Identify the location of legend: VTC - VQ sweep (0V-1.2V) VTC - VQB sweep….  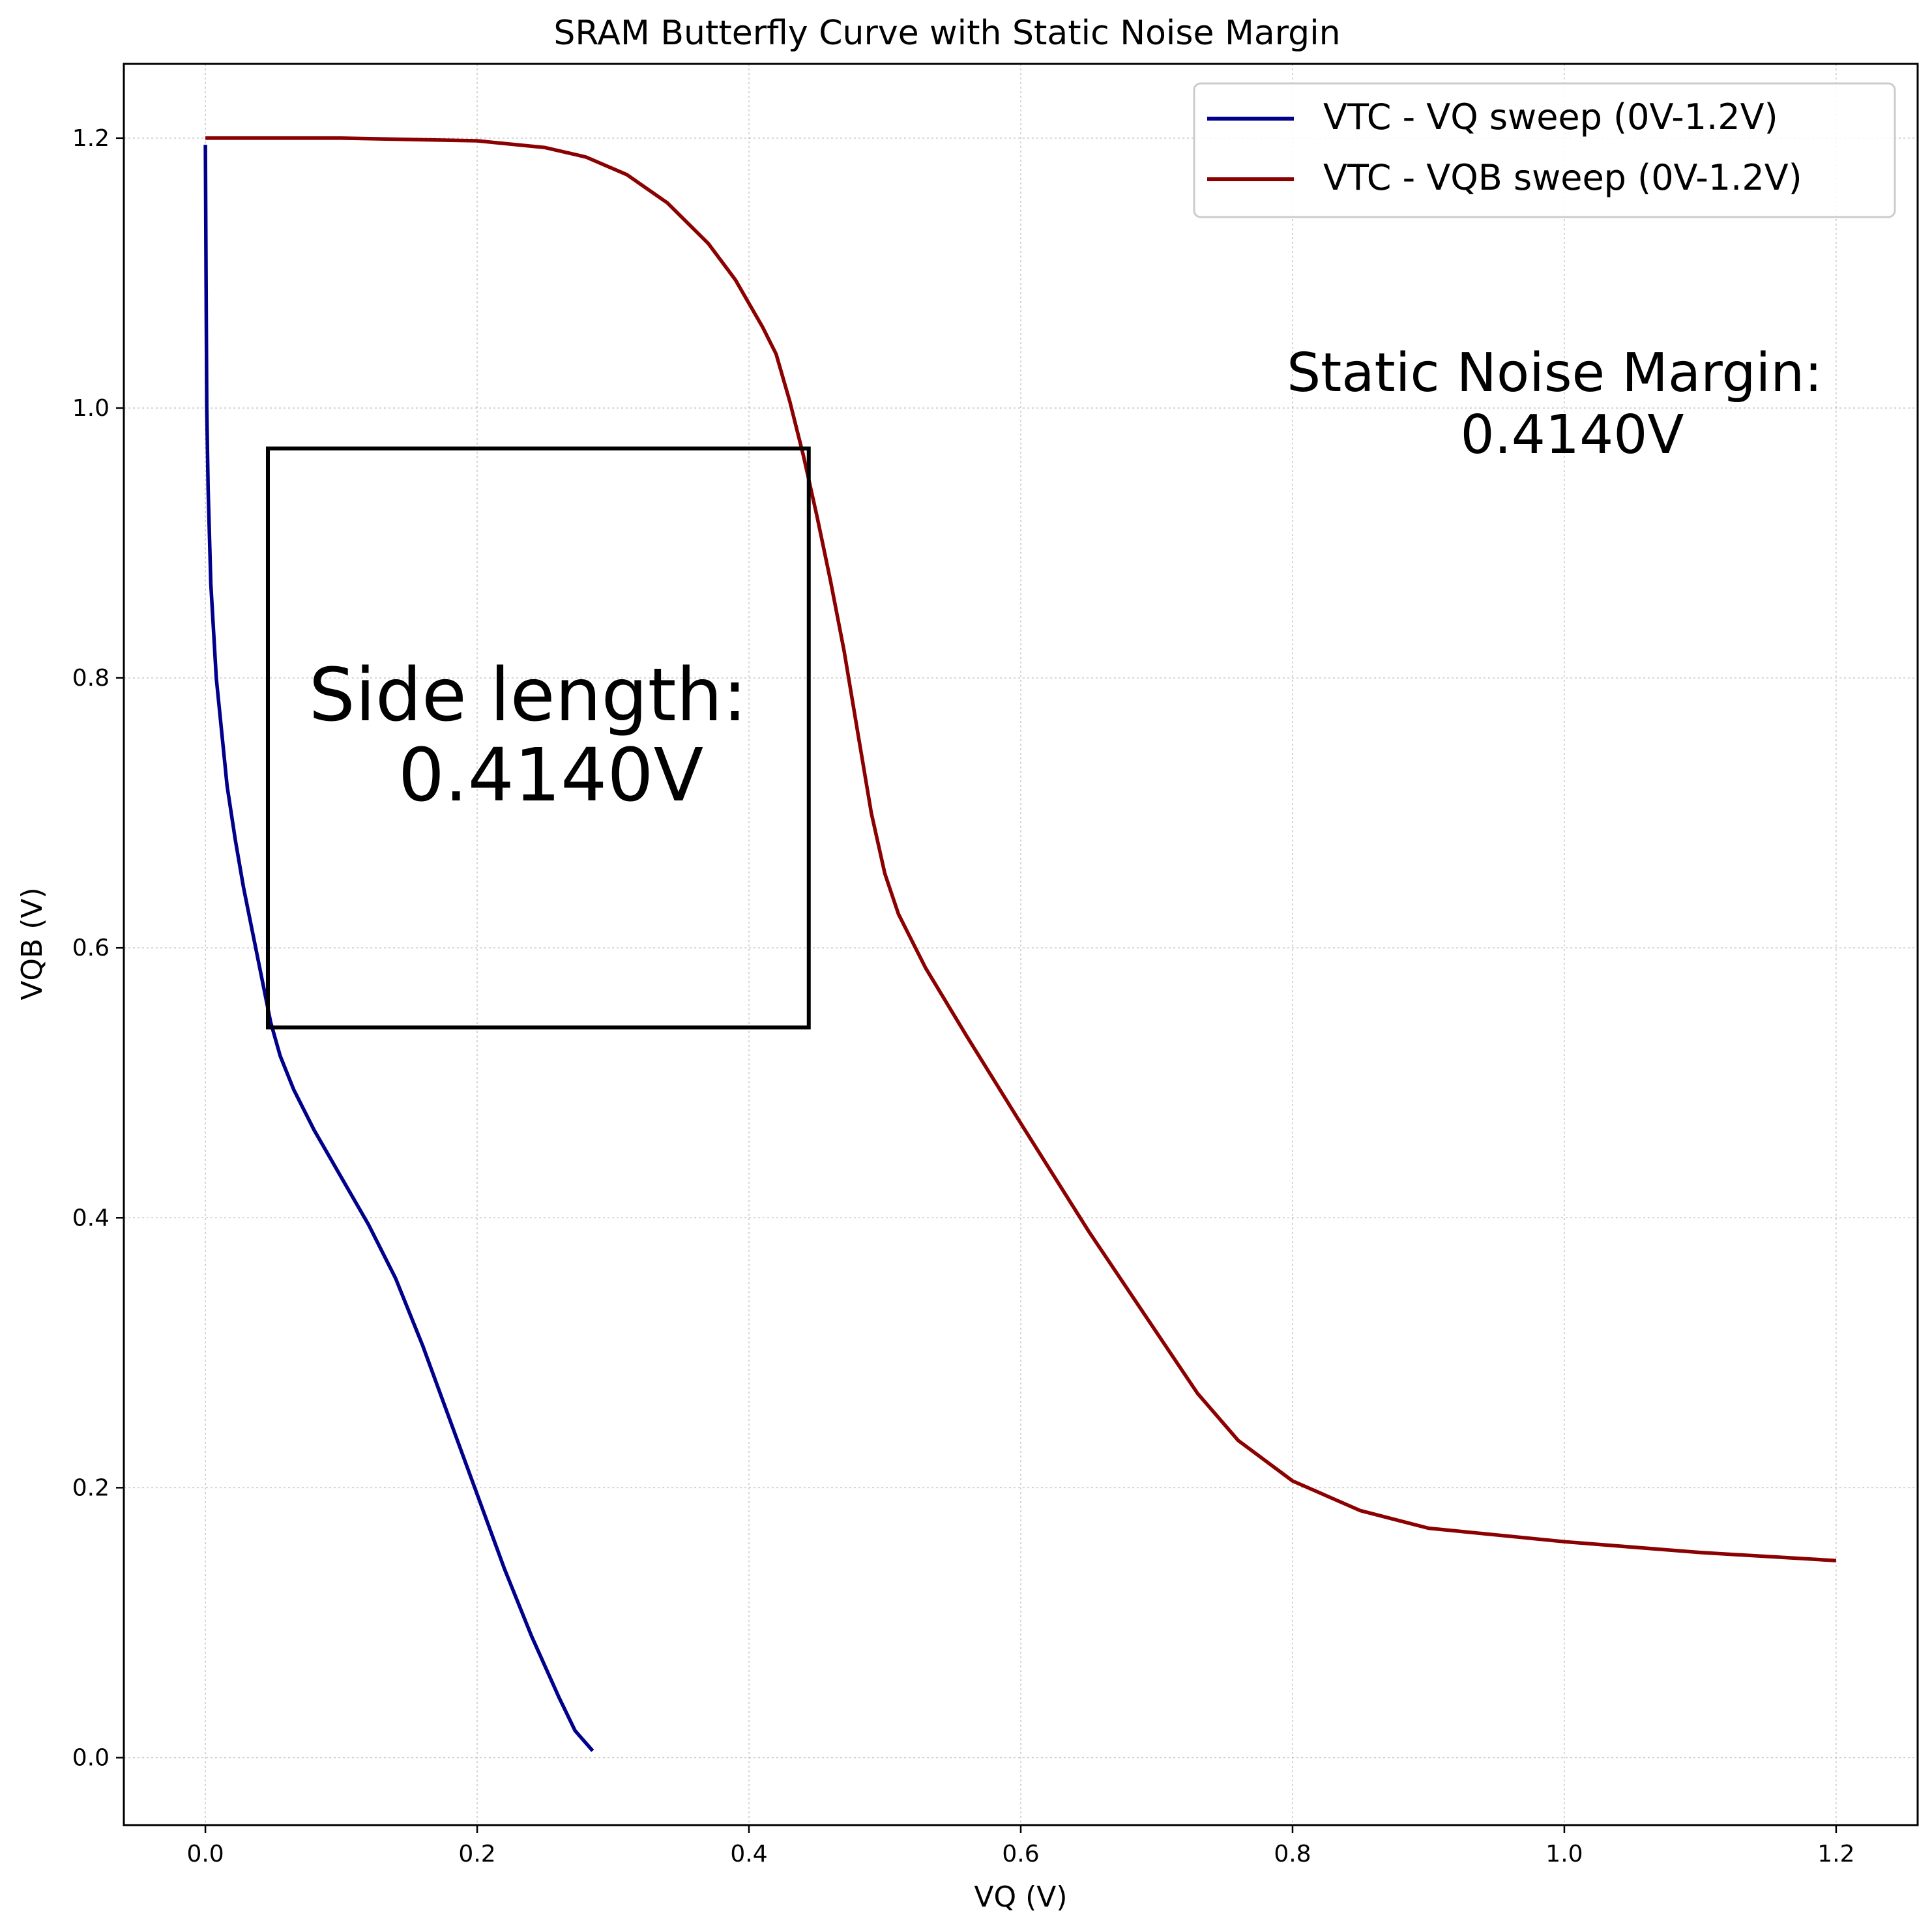
(1544, 150).